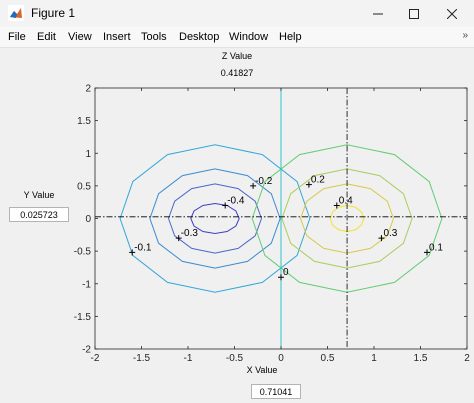  Describe the element at coordinates (86, 284) in the screenshot. I see `y-tick-label: -1` at that location.